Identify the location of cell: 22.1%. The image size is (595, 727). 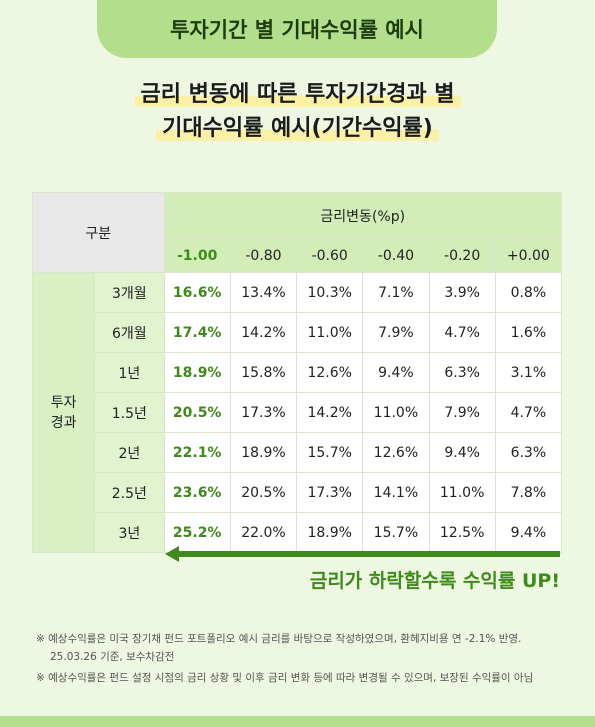
(197, 452).